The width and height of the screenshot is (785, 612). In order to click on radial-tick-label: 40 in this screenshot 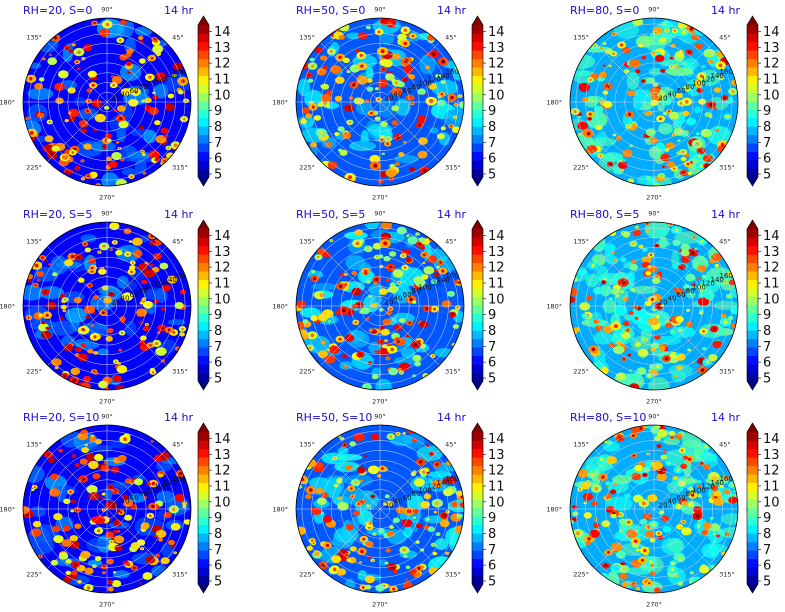, I will do `click(125, 299)`.